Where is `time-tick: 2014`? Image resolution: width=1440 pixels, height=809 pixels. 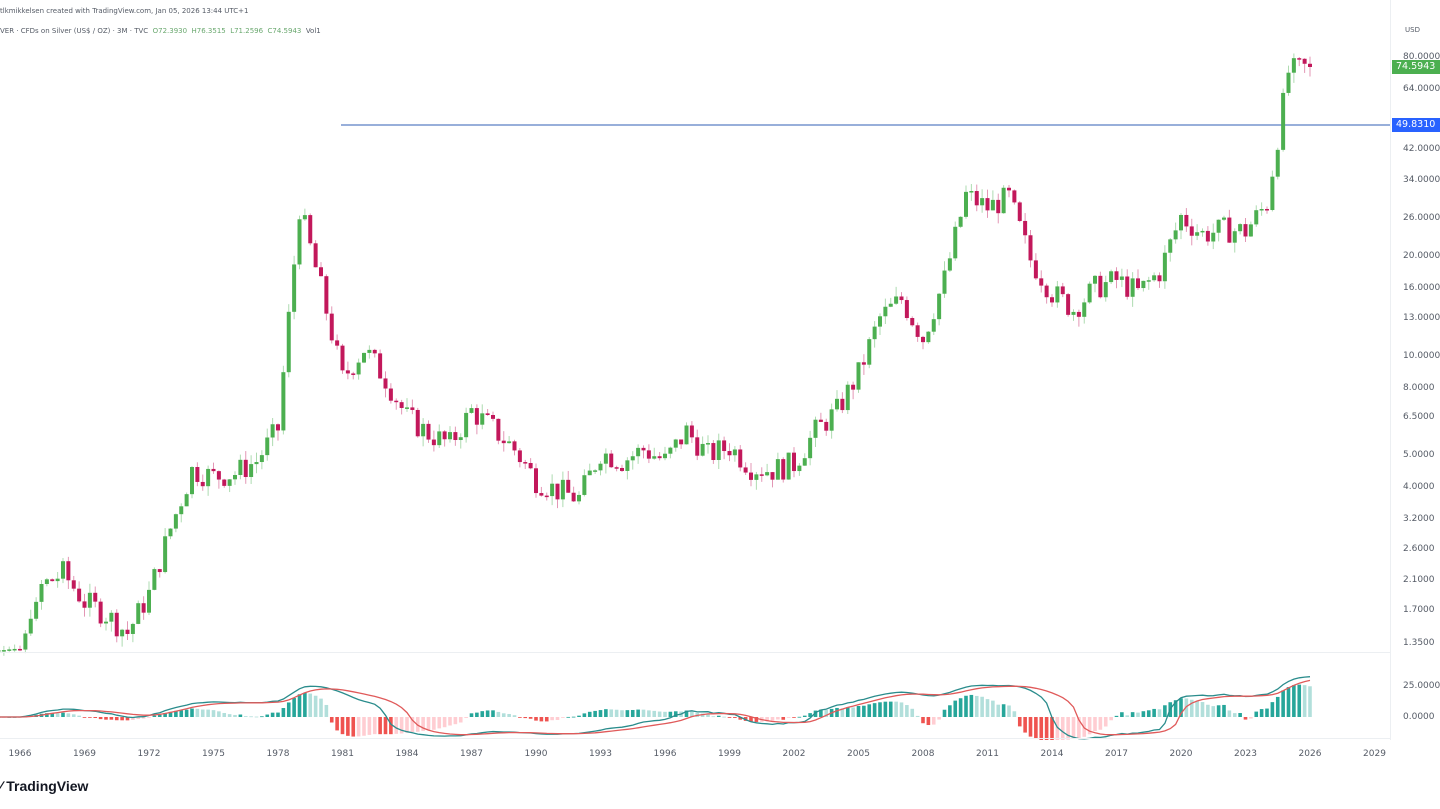 time-tick: 2014 is located at coordinates (1052, 754).